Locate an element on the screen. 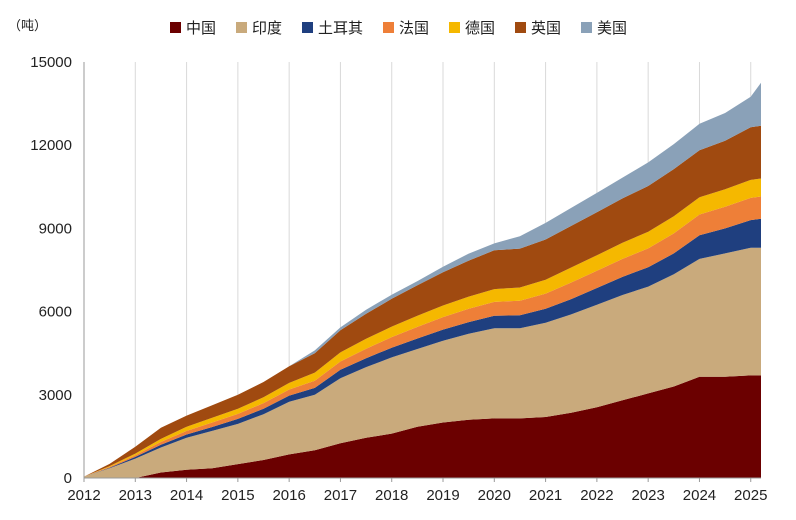 Image resolution: width=796 pixels, height=520 pixels. x-tick-label: 2018 is located at coordinates (391, 495).